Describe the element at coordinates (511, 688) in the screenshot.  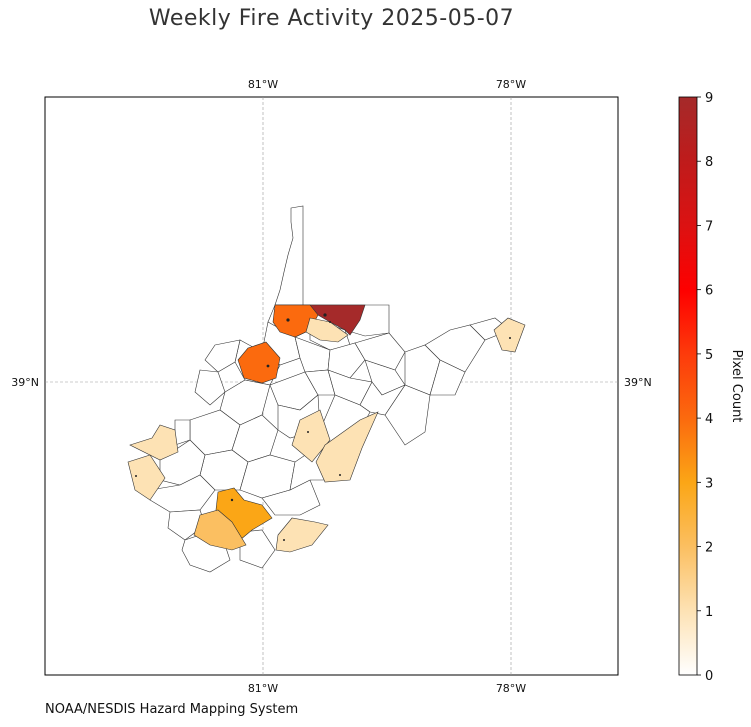
I see `lon-tick-bottom-78w: 78°W` at that location.